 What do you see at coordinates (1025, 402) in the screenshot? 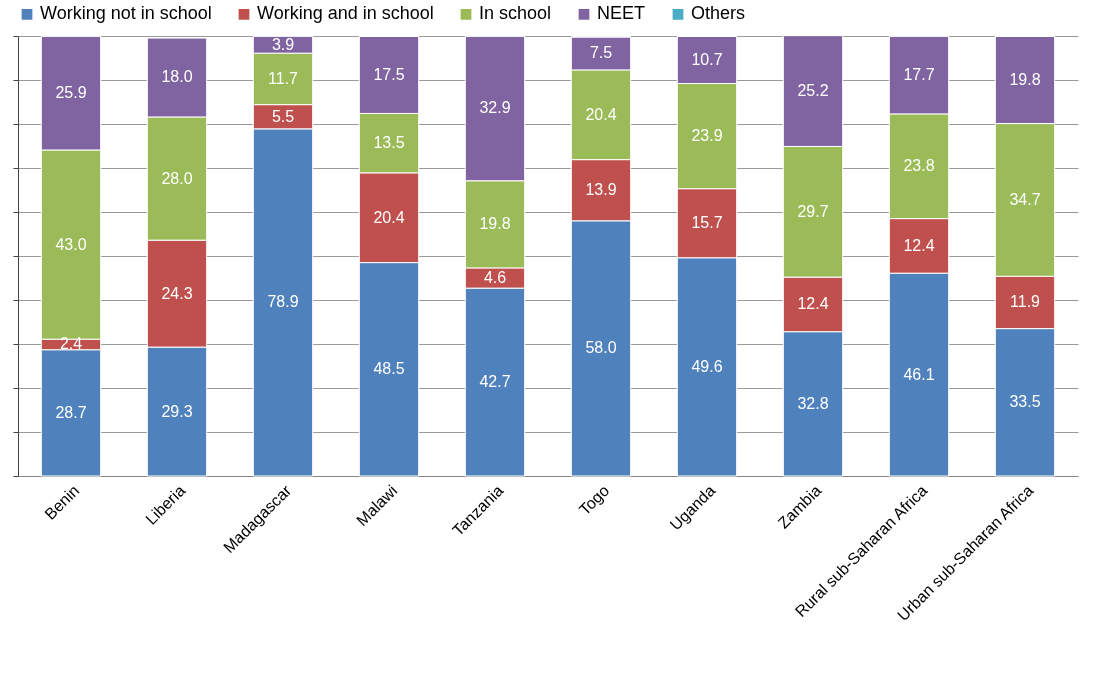
I see `data-label: 33.5` at bounding box center [1025, 402].